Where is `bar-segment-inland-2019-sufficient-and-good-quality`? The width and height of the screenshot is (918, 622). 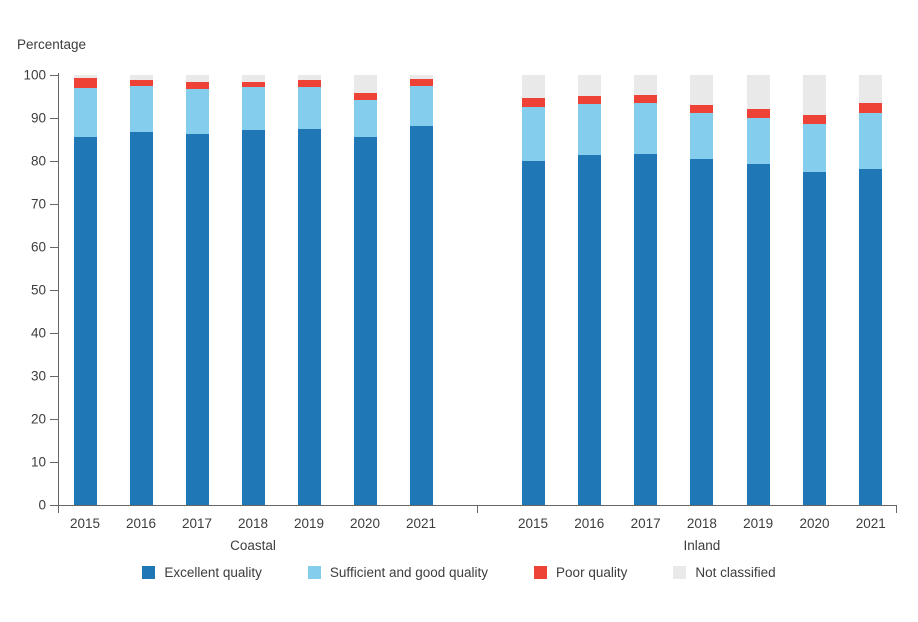 bar-segment-inland-2019-sufficient-and-good-quality is located at coordinates (758, 141).